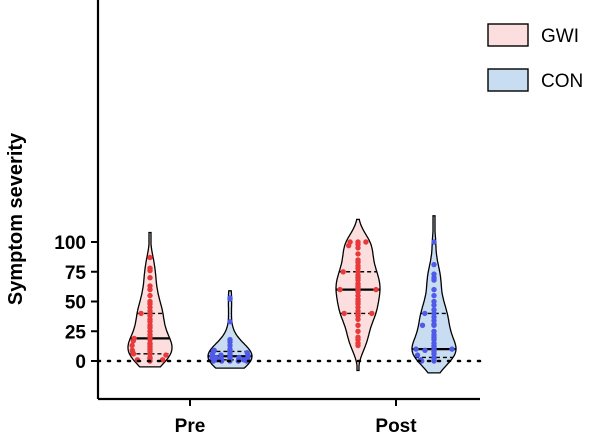 The height and width of the screenshot is (439, 602). Describe the element at coordinates (190, 426) in the screenshot. I see `x-tick-label: Pre` at that location.